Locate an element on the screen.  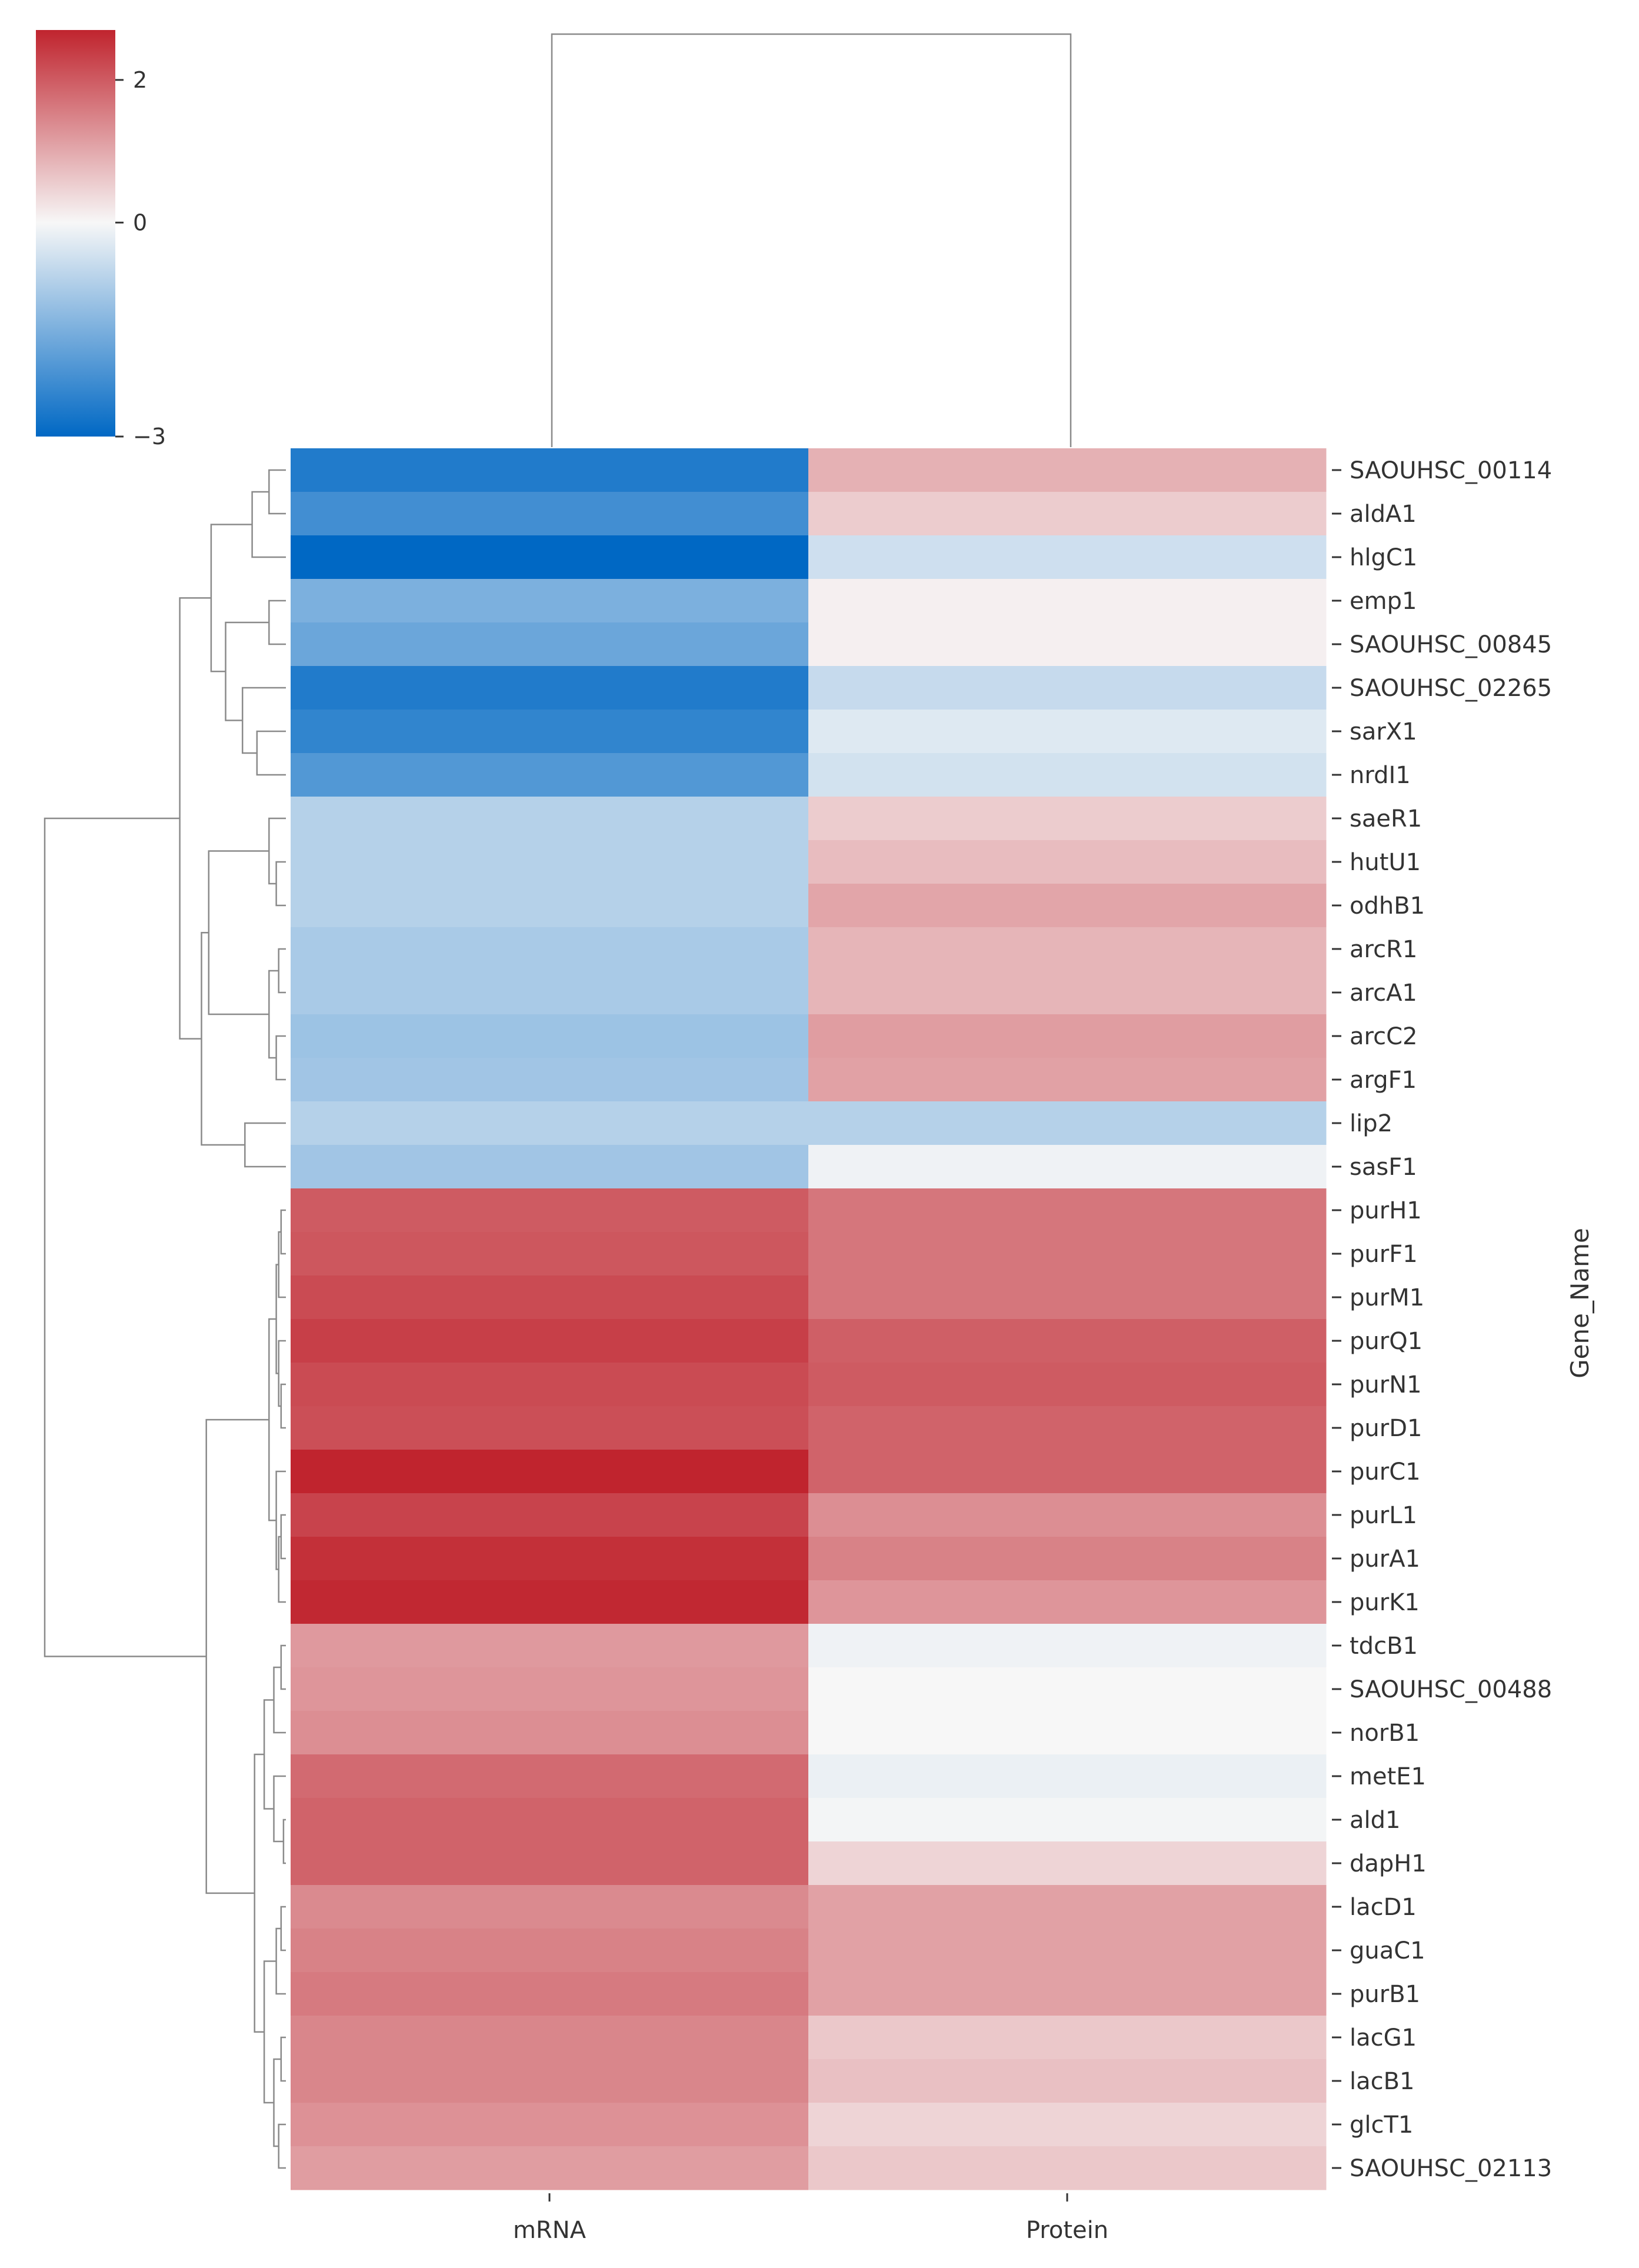
column-dendrogram-link is located at coordinates (811, 240).